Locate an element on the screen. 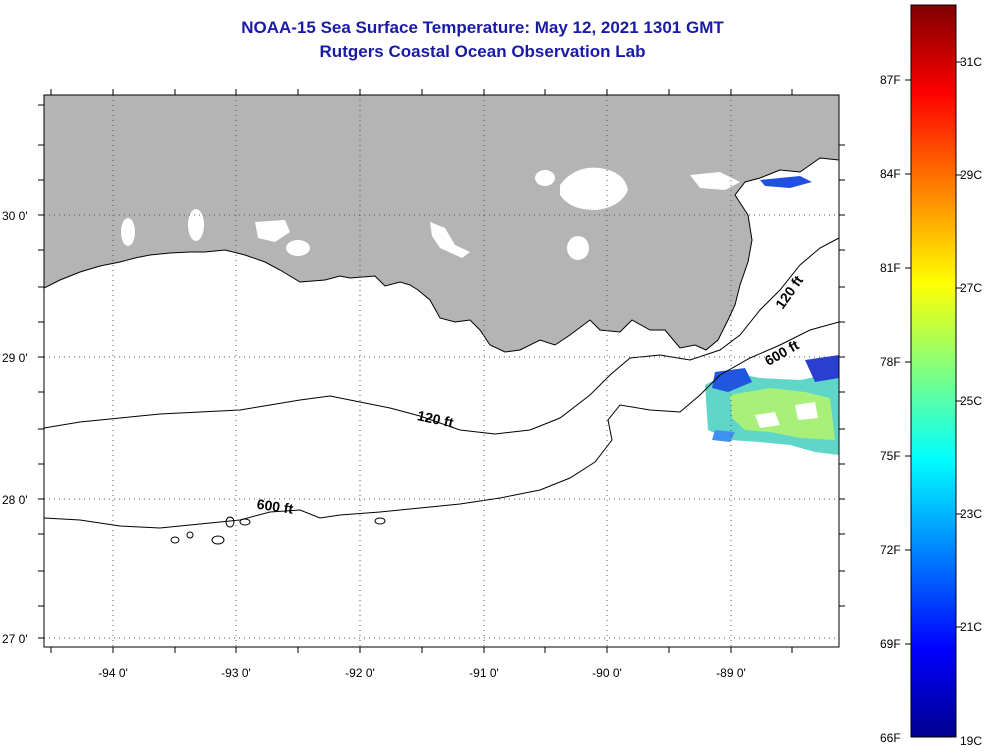 Image resolution: width=992 pixels, height=754 pixels. lon-label-93: -93 0' is located at coordinates (236, 673).